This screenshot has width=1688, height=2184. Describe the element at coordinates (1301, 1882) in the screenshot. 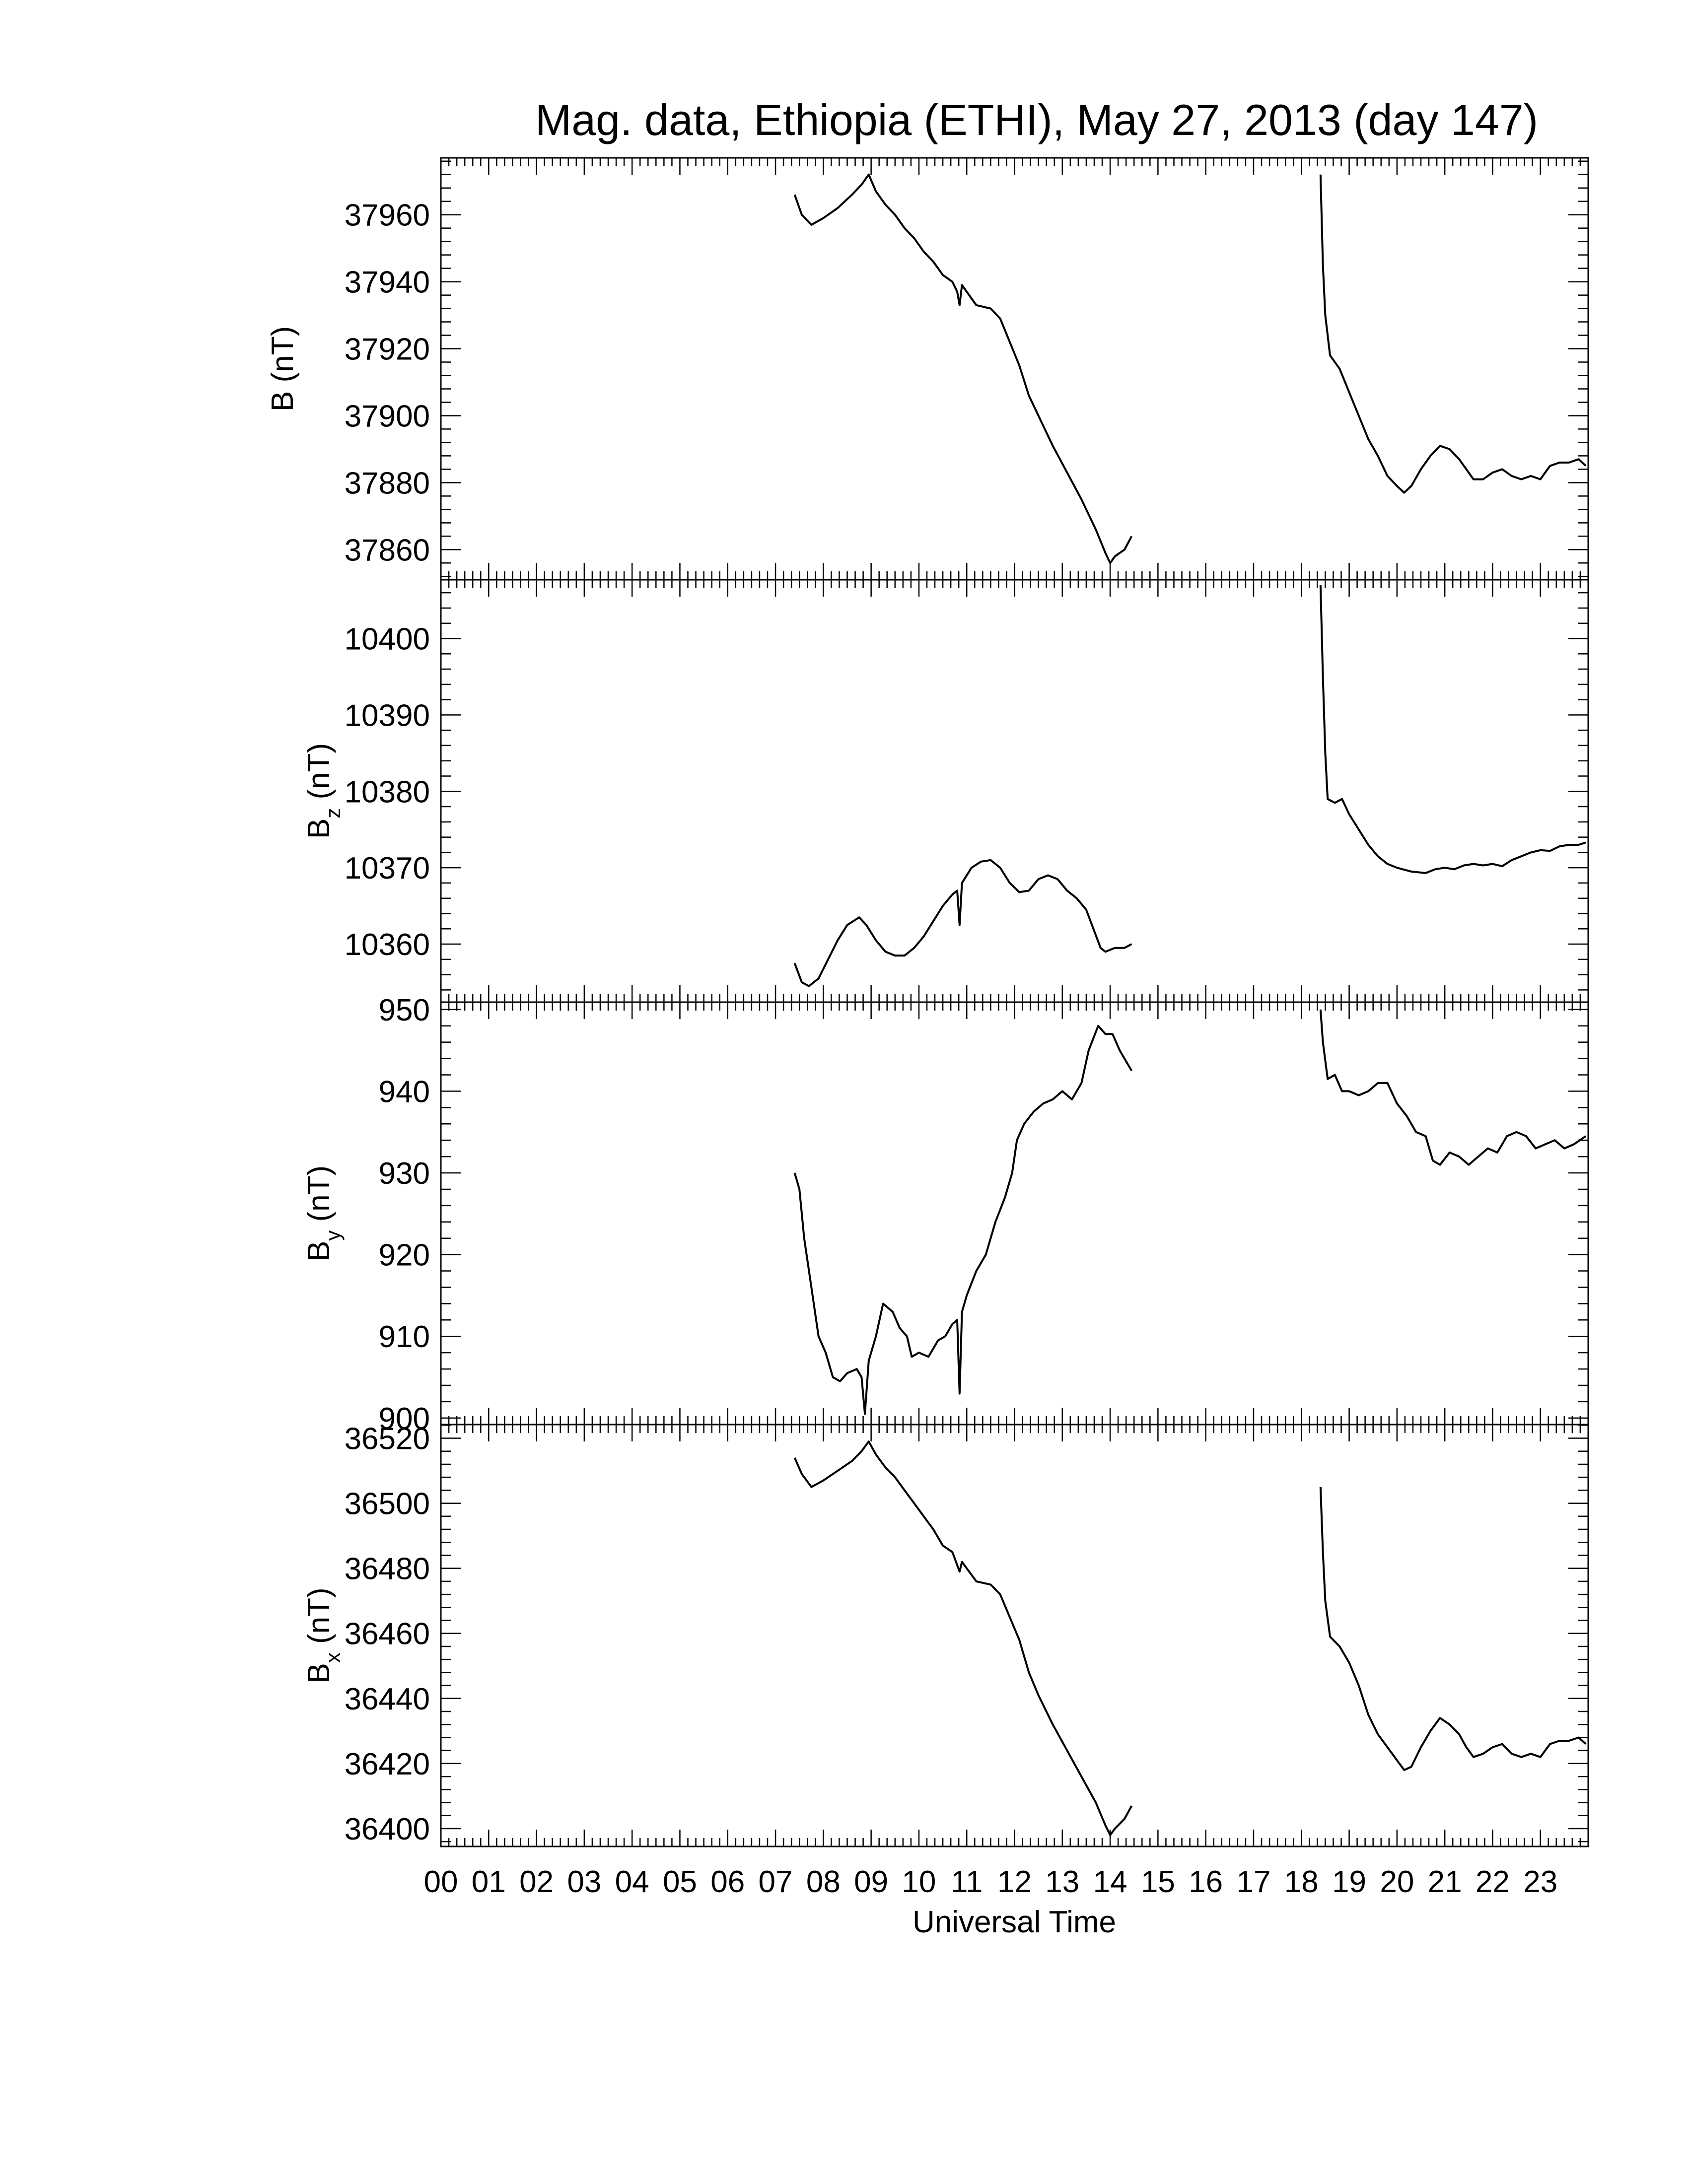

I see `x-tick-label: 18` at that location.